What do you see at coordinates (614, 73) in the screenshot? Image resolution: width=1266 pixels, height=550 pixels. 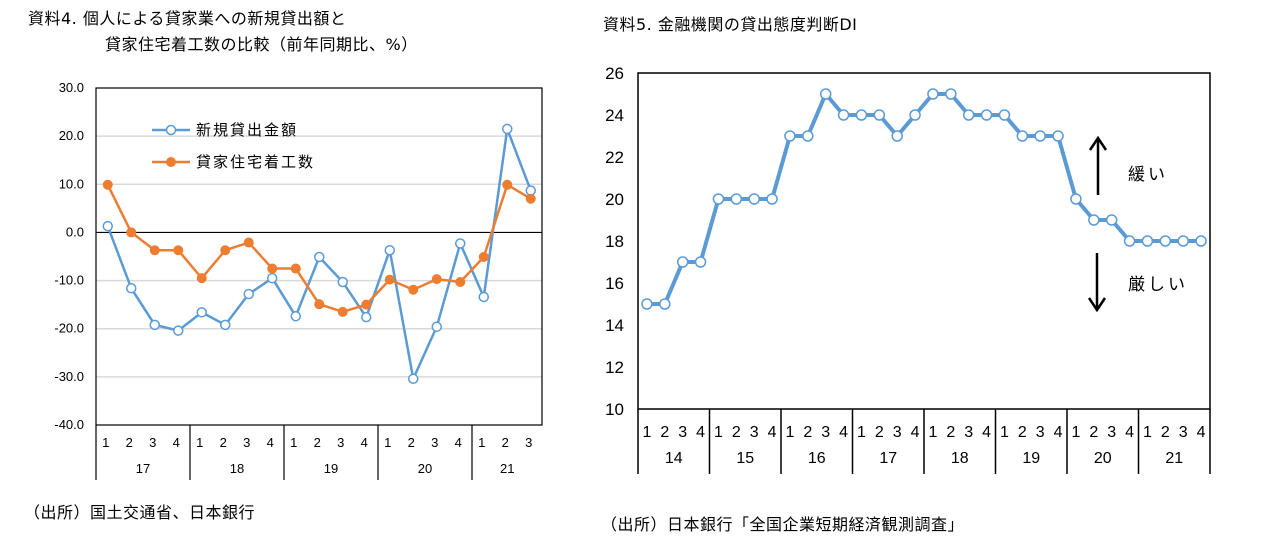 I see `y-tick-label: 26` at bounding box center [614, 73].